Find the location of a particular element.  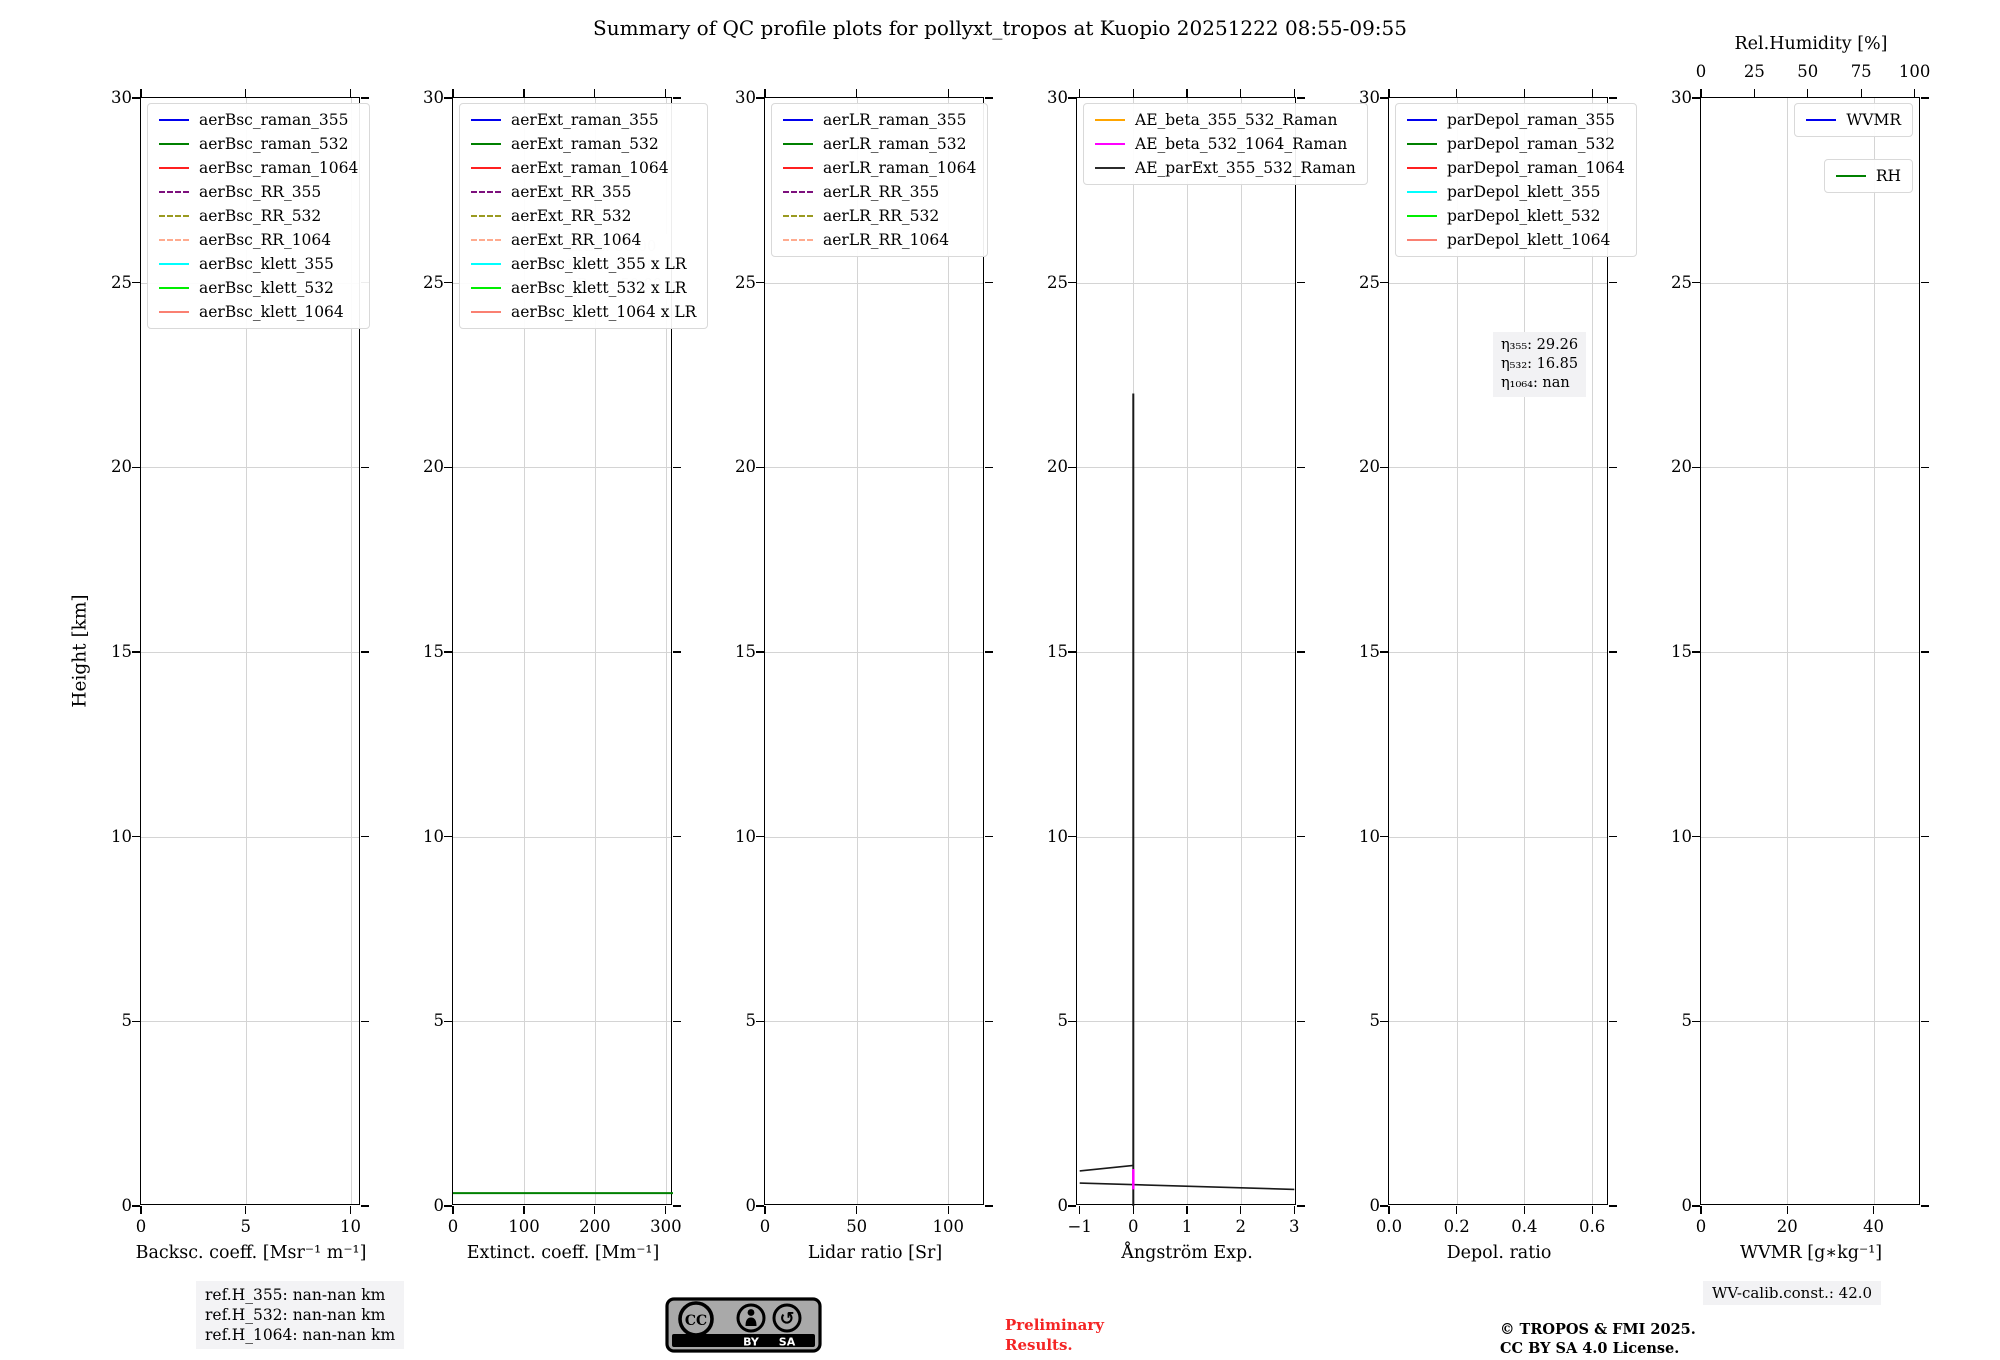

legend-item-label: aerBsc_RR_532 is located at coordinates (260, 216).